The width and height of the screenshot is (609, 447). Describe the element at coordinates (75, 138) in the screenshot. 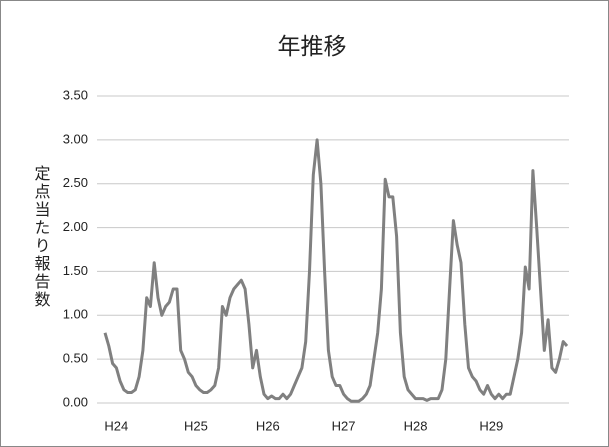

I see `y-tick-label: 3.00` at that location.